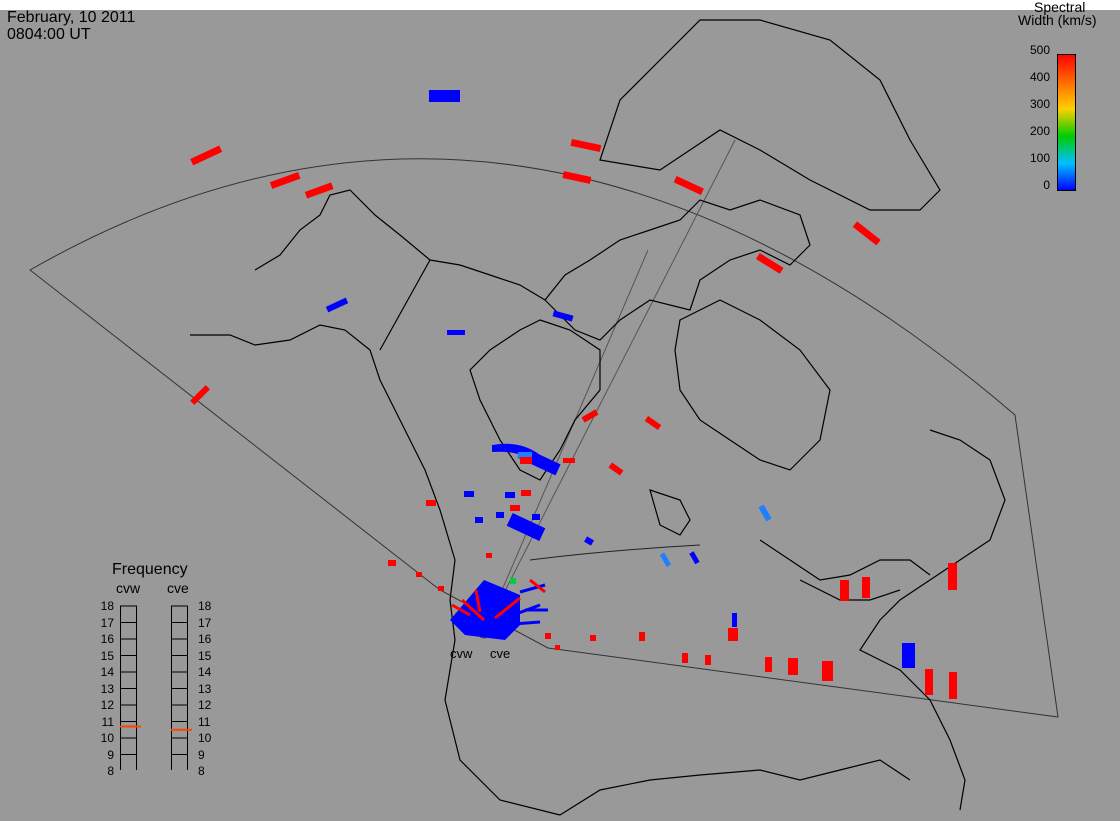  I want to click on colorbar-tick: 300, so click(1039, 104).